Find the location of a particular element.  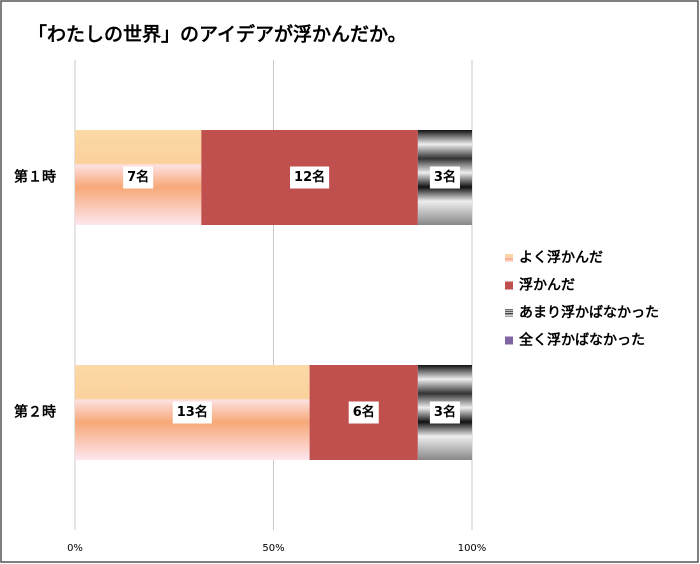

y-tick-label: 第２時 is located at coordinates (35, 412).